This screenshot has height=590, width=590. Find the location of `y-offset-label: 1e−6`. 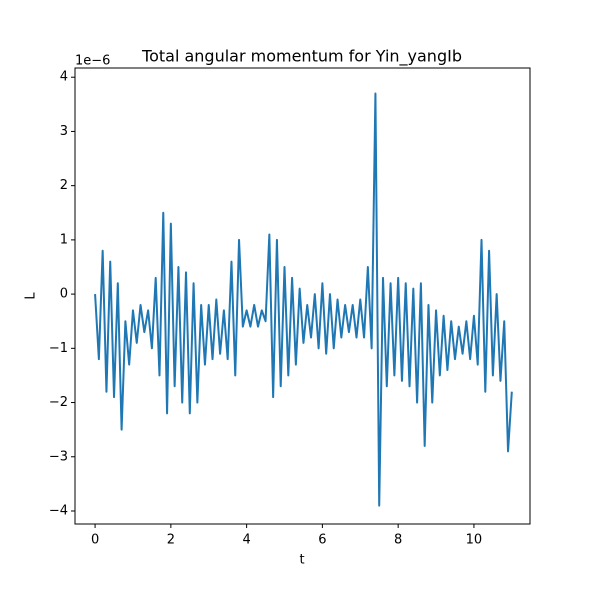

y-offset-label: 1e−6 is located at coordinates (92, 61).